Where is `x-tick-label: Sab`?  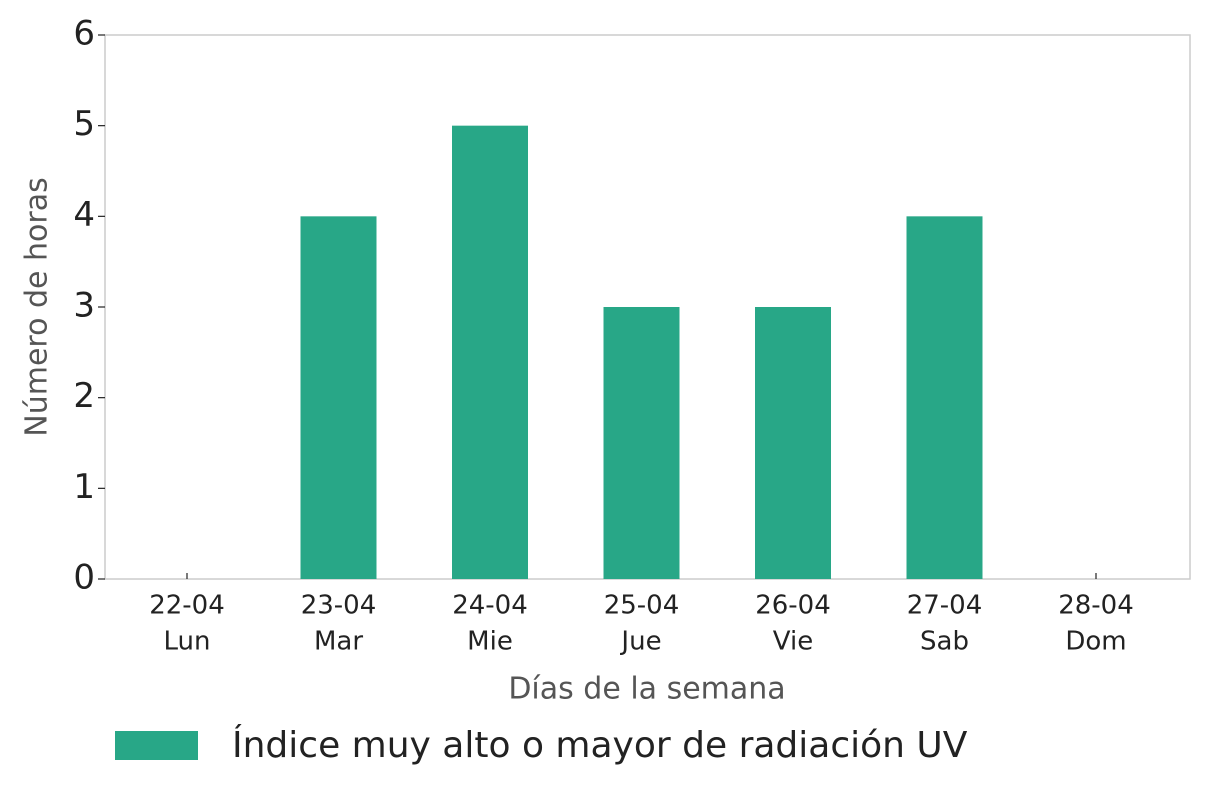 x-tick-label: Sab is located at coordinates (944, 642).